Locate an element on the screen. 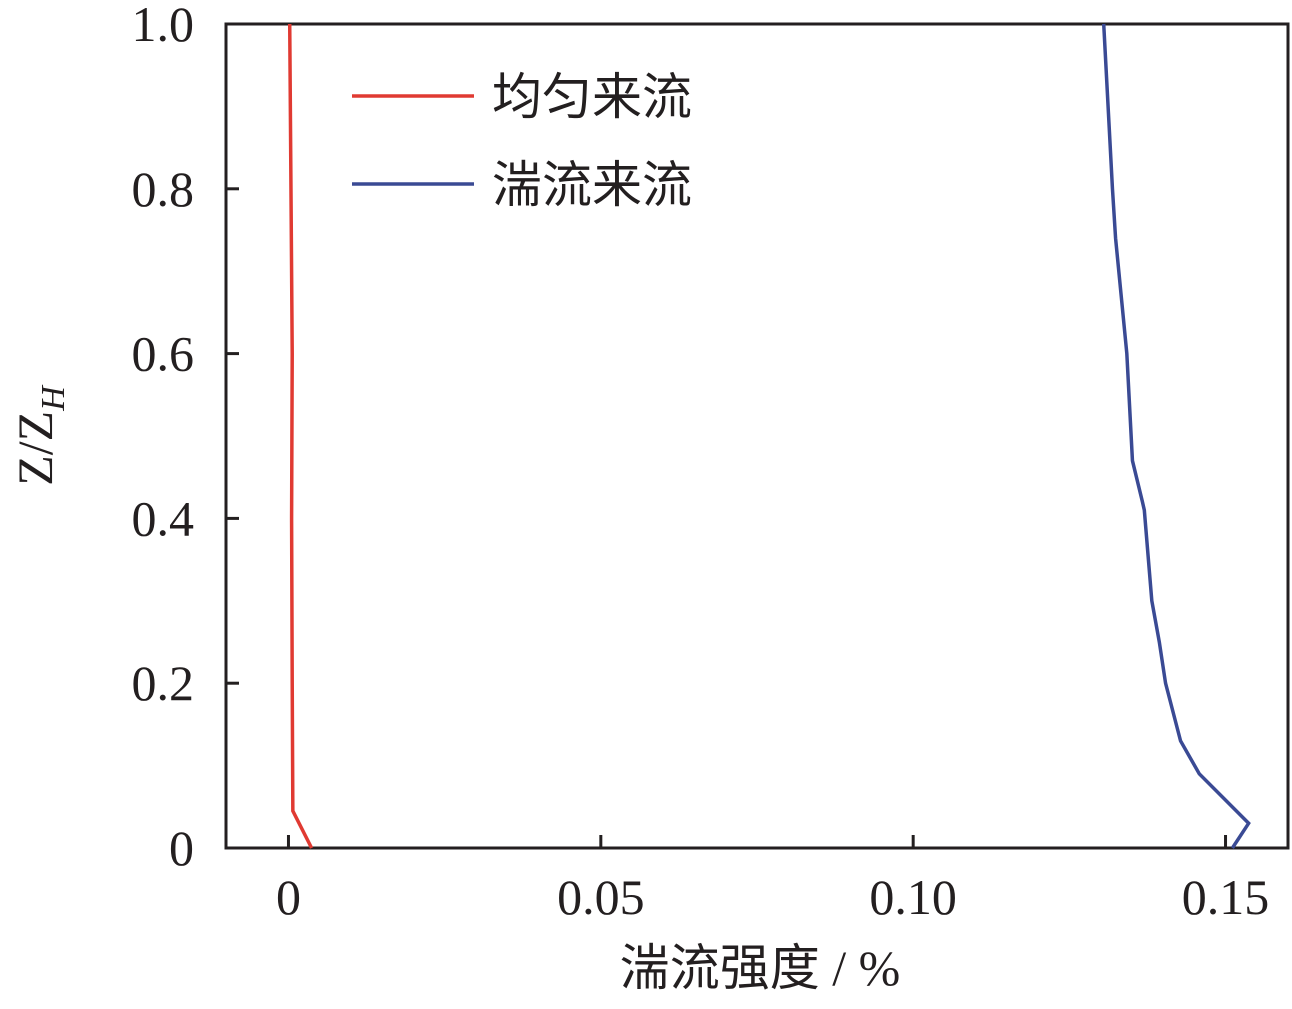 This screenshot has width=1292, height=1009. y-tick-label: 0.2 is located at coordinates (163, 683).